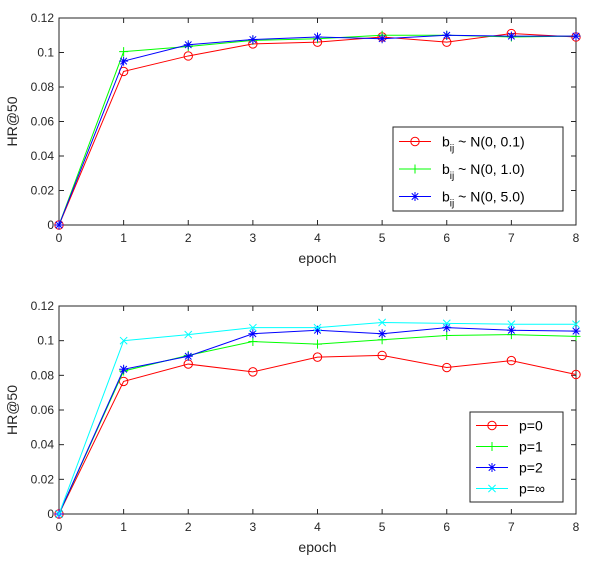  Describe the element at coordinates (531, 426) in the screenshot. I see `legend-label: p=0` at that location.